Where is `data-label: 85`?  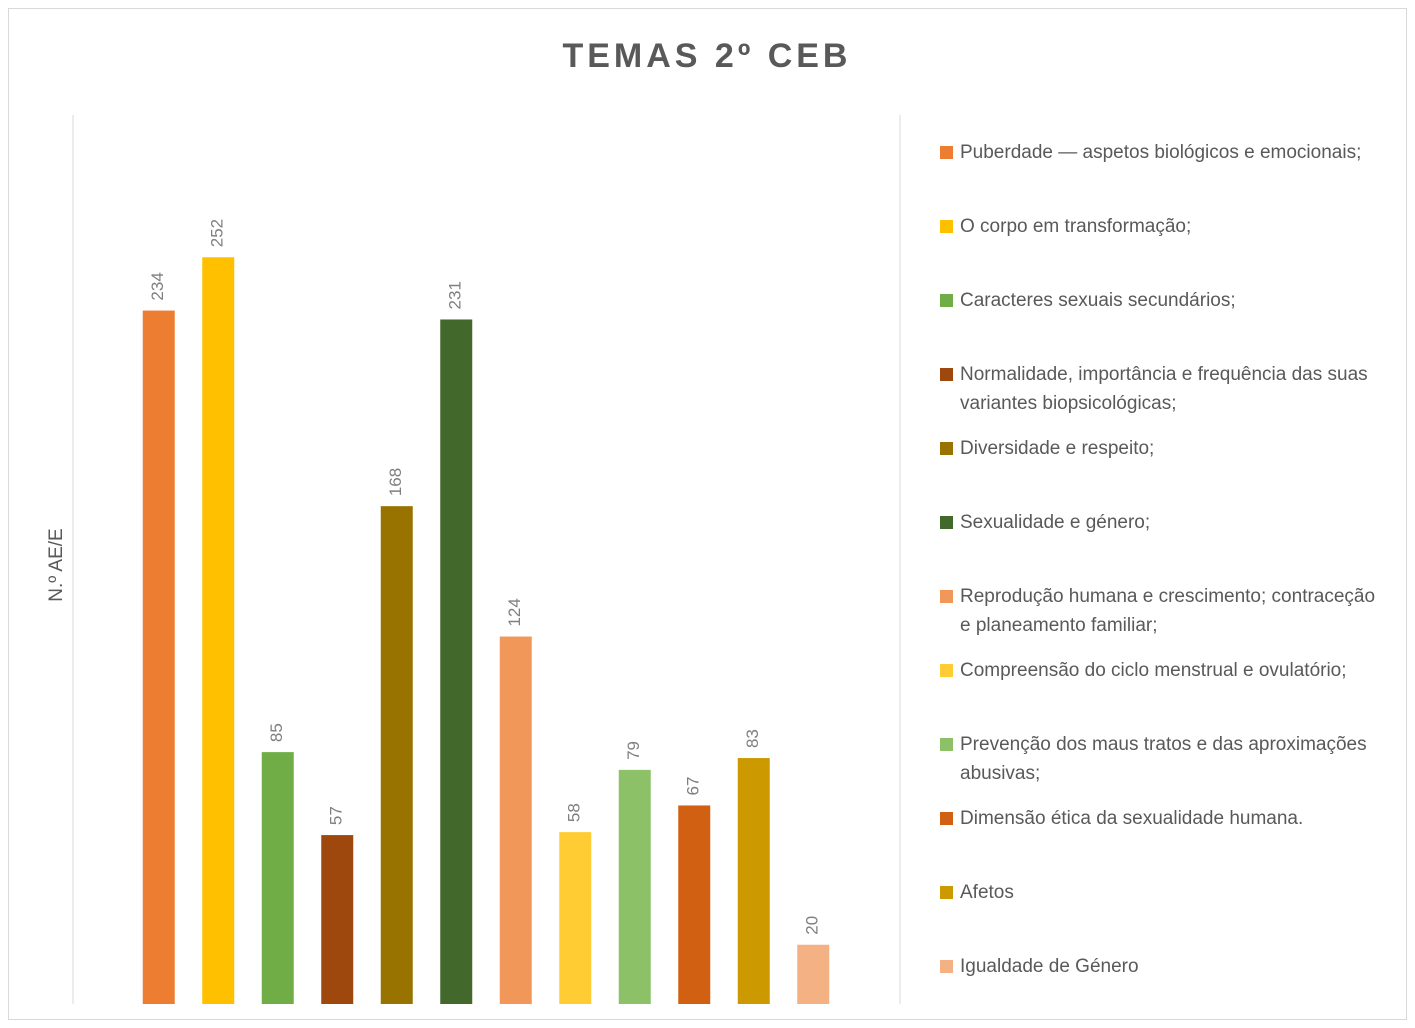
data-label: 85 is located at coordinates (276, 732).